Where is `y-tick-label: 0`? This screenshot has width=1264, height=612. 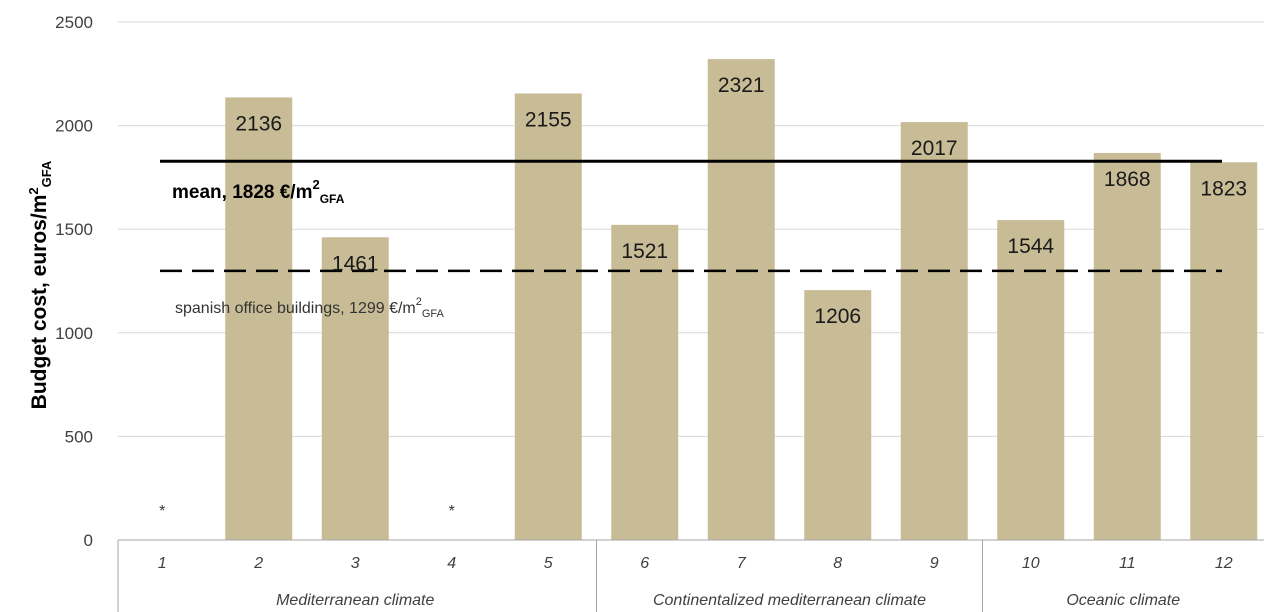
y-tick-label: 0 is located at coordinates (88, 540).